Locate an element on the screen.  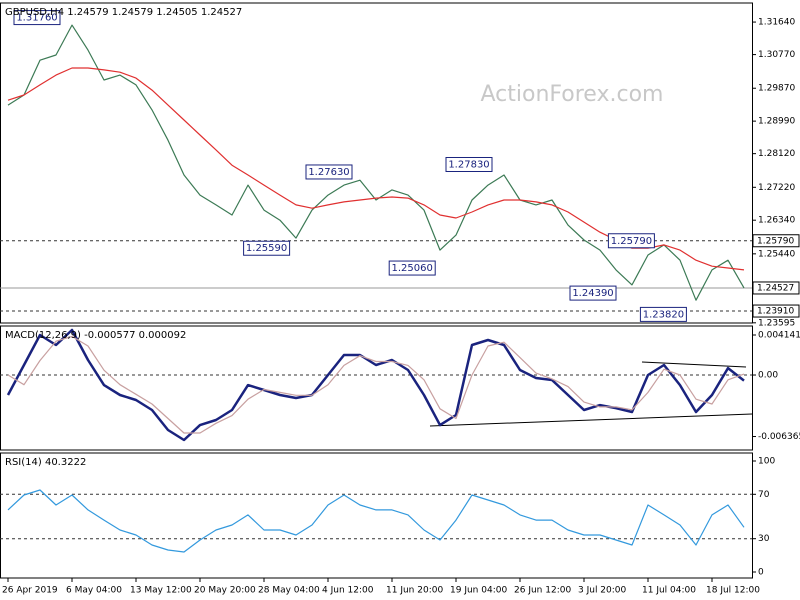
x-tick-label: 13 May 12:00 is located at coordinates (161, 591).